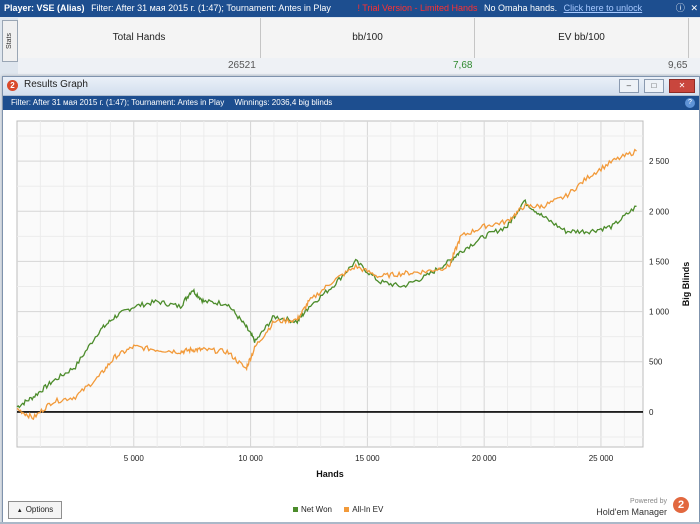  Describe the element at coordinates (656, 362) in the screenshot. I see `y-tick-label: 500` at that location.